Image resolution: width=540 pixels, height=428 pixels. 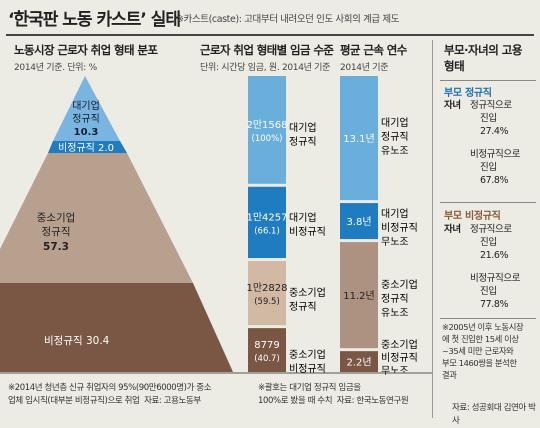 I want to click on tenure-cat-3-c: 유노조, so click(x=395, y=313).